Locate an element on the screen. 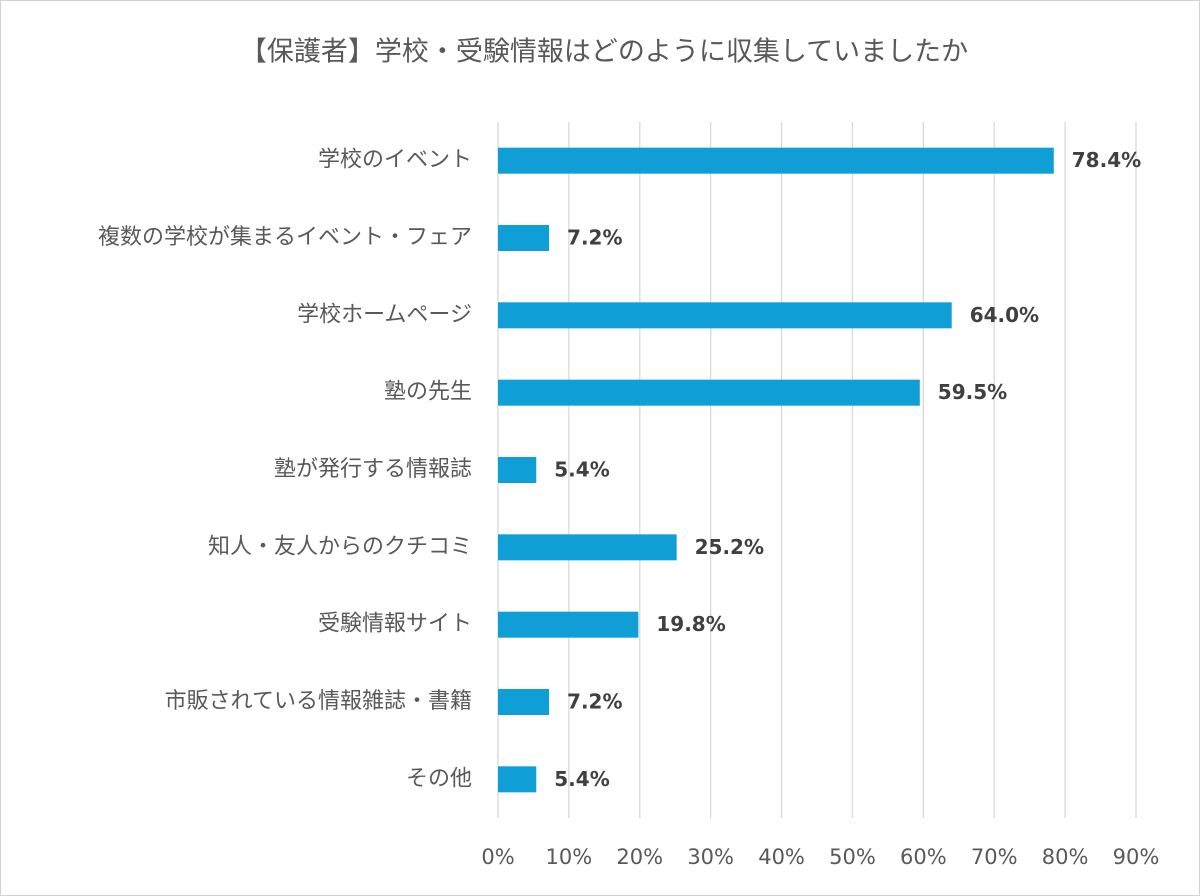  data-label: 64.0% is located at coordinates (1004, 315).